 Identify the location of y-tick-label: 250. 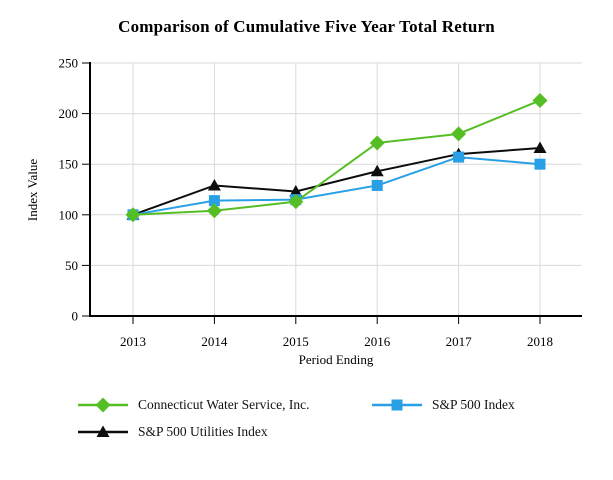
(69, 63).